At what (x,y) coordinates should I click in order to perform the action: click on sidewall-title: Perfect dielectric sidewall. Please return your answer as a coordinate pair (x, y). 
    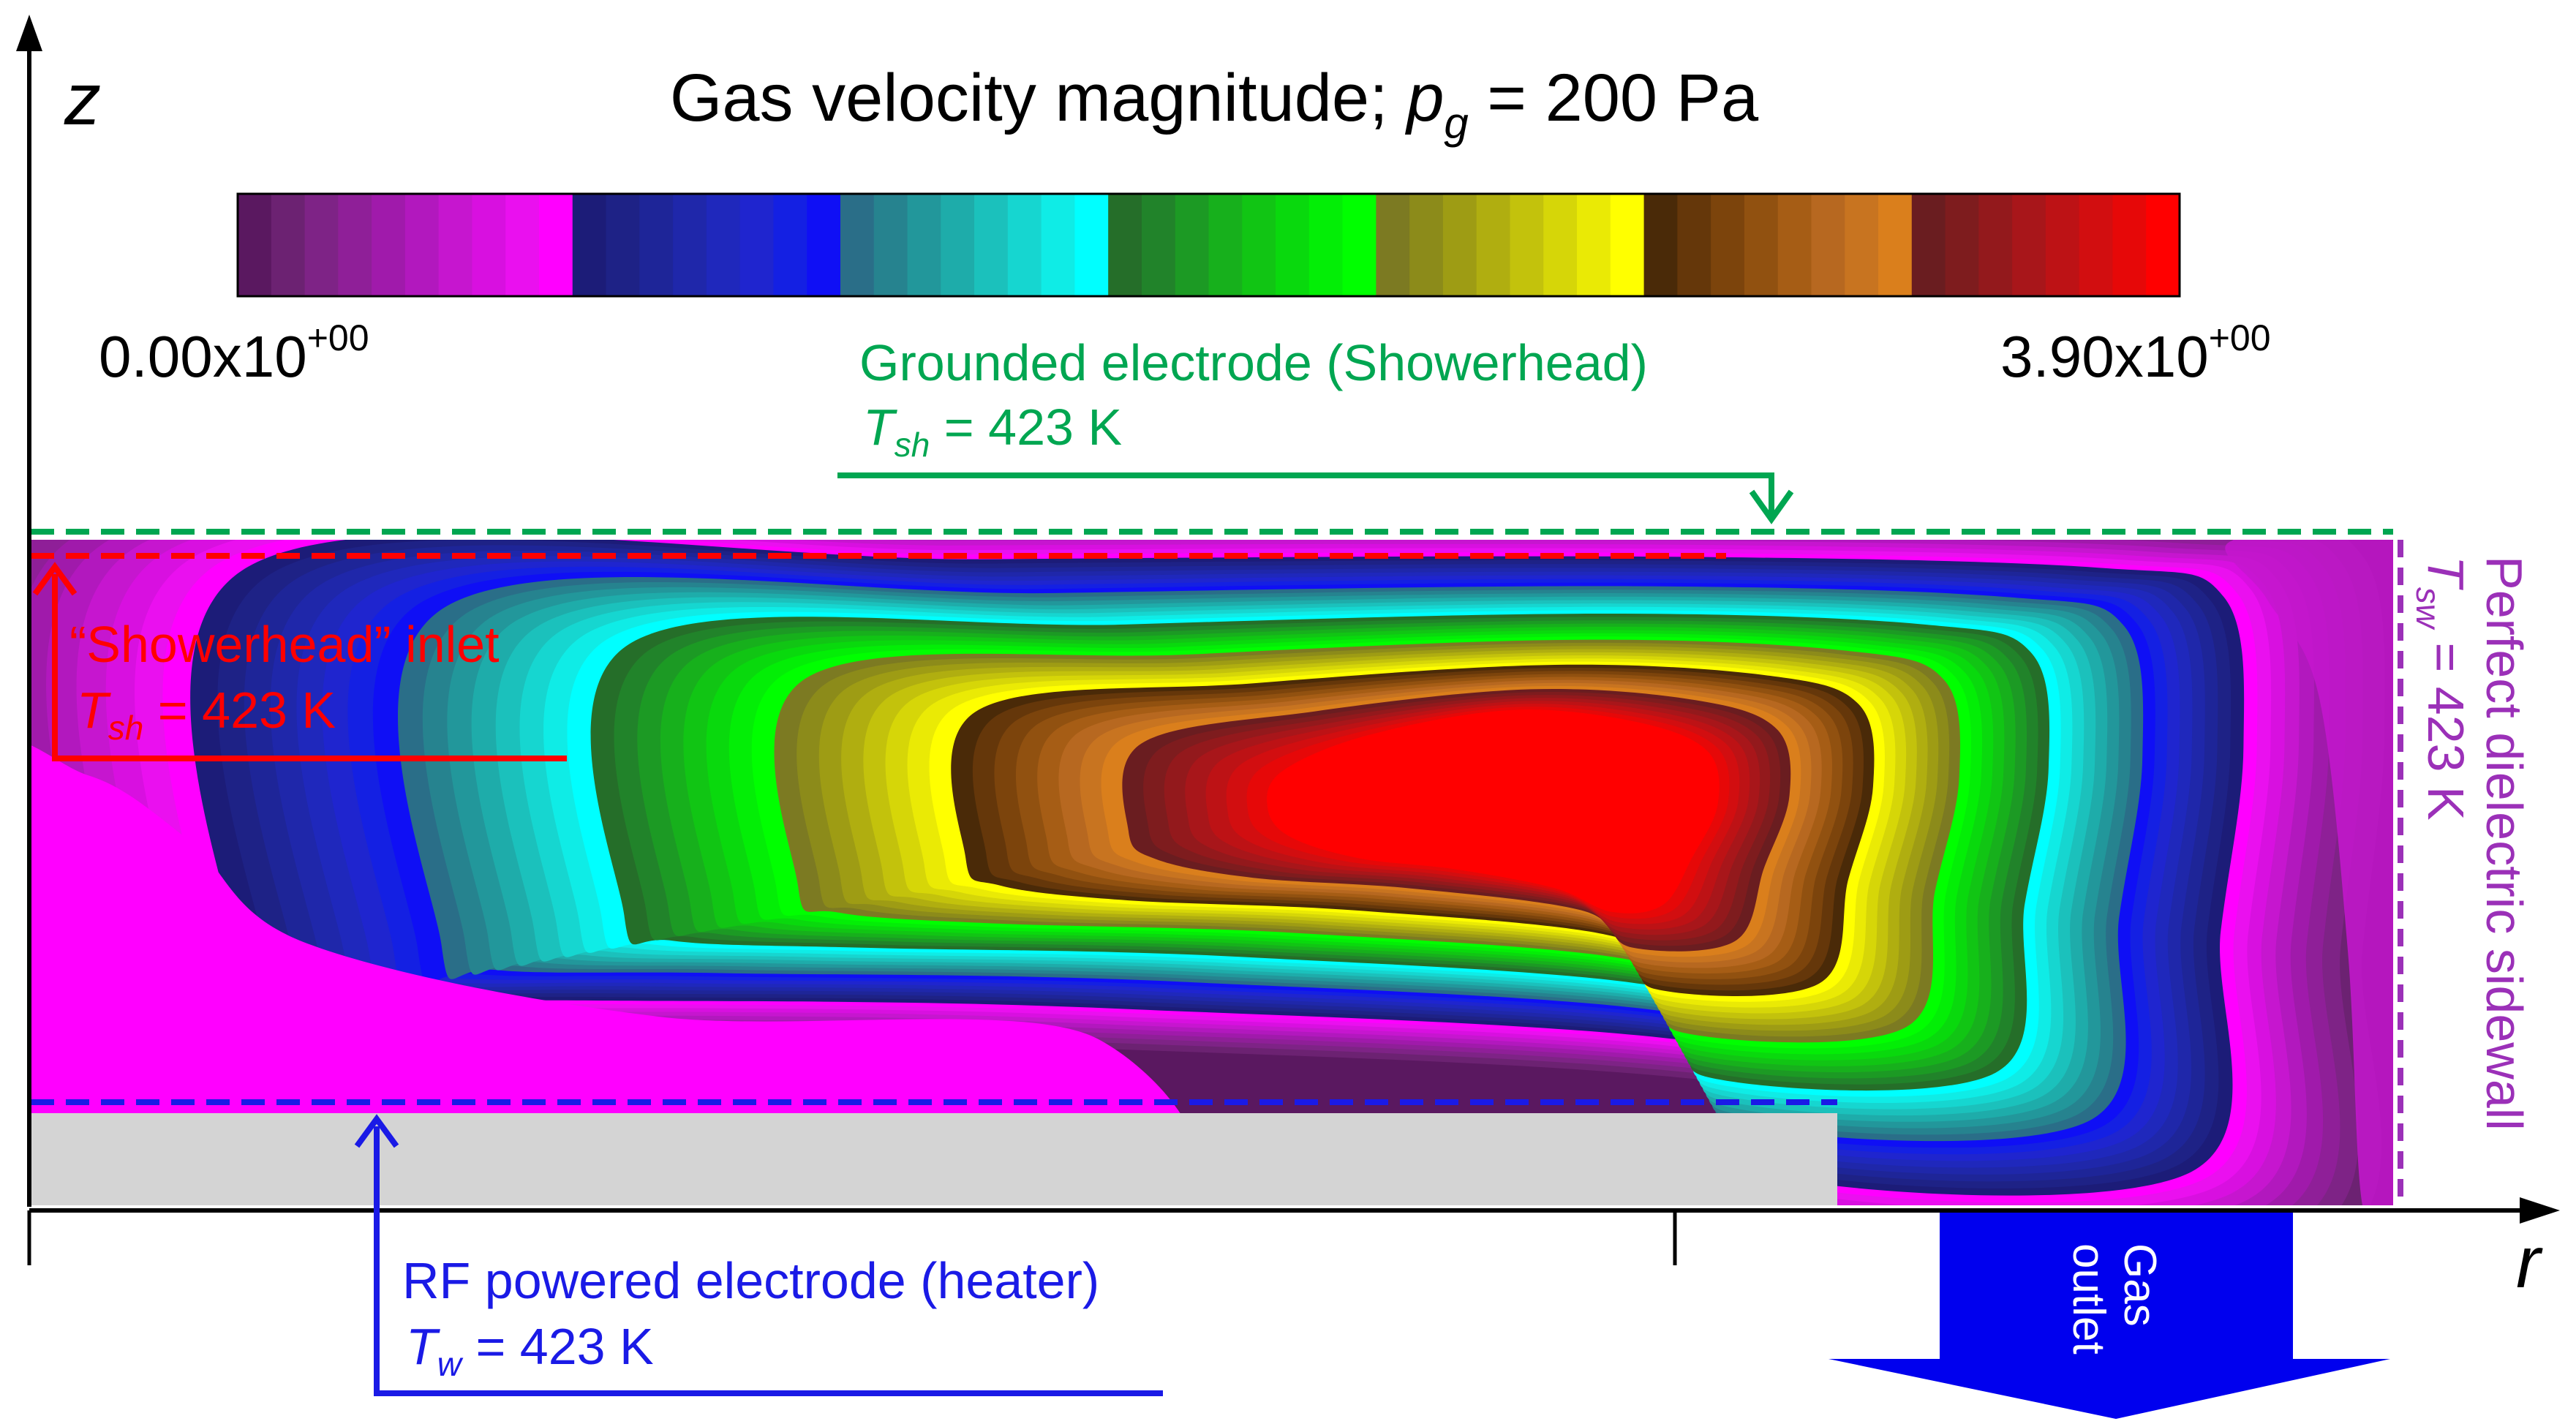
    Looking at the image, I should click on (2504, 844).